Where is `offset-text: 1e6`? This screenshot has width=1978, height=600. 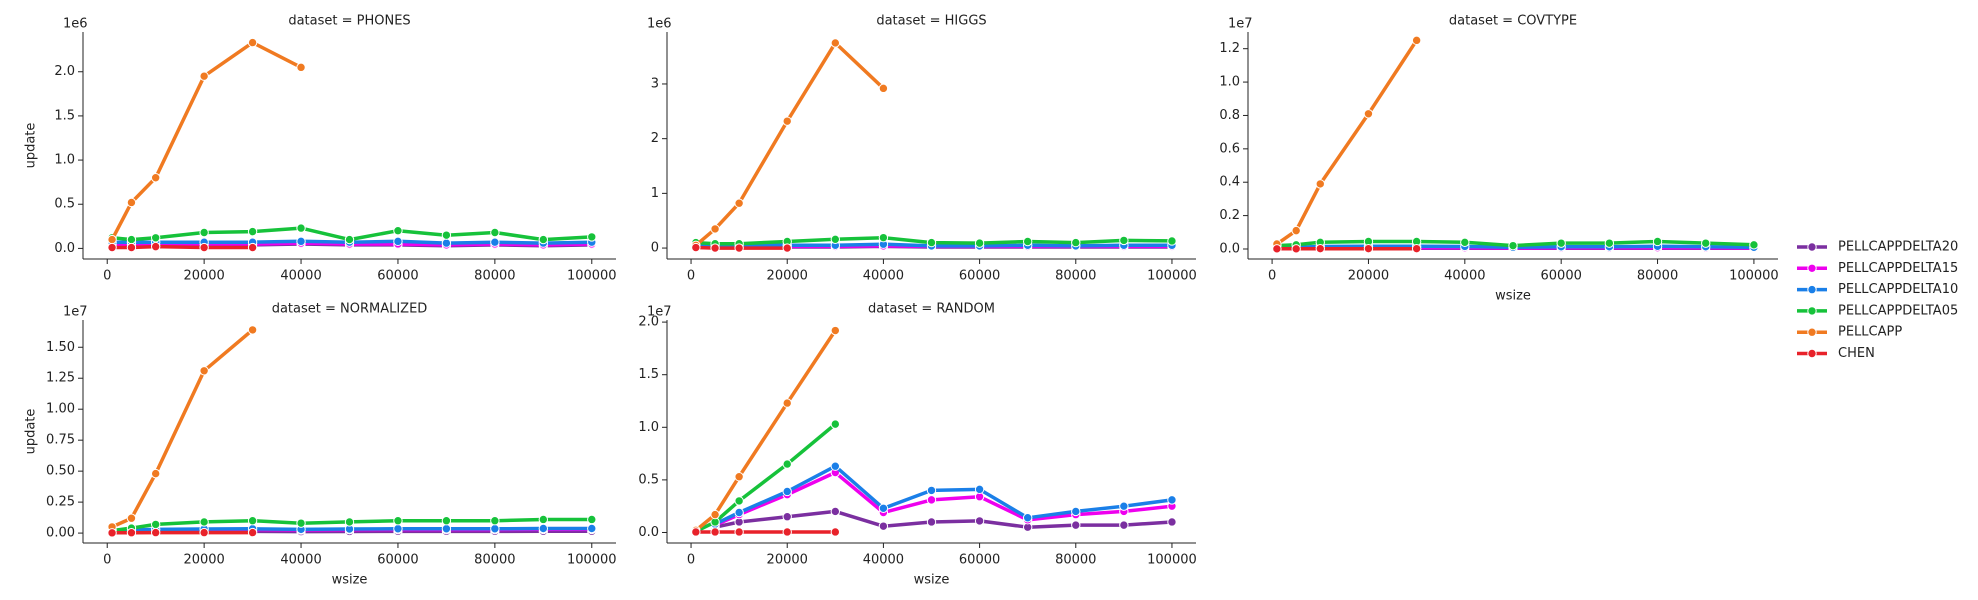 offset-text: 1e6 is located at coordinates (659, 24).